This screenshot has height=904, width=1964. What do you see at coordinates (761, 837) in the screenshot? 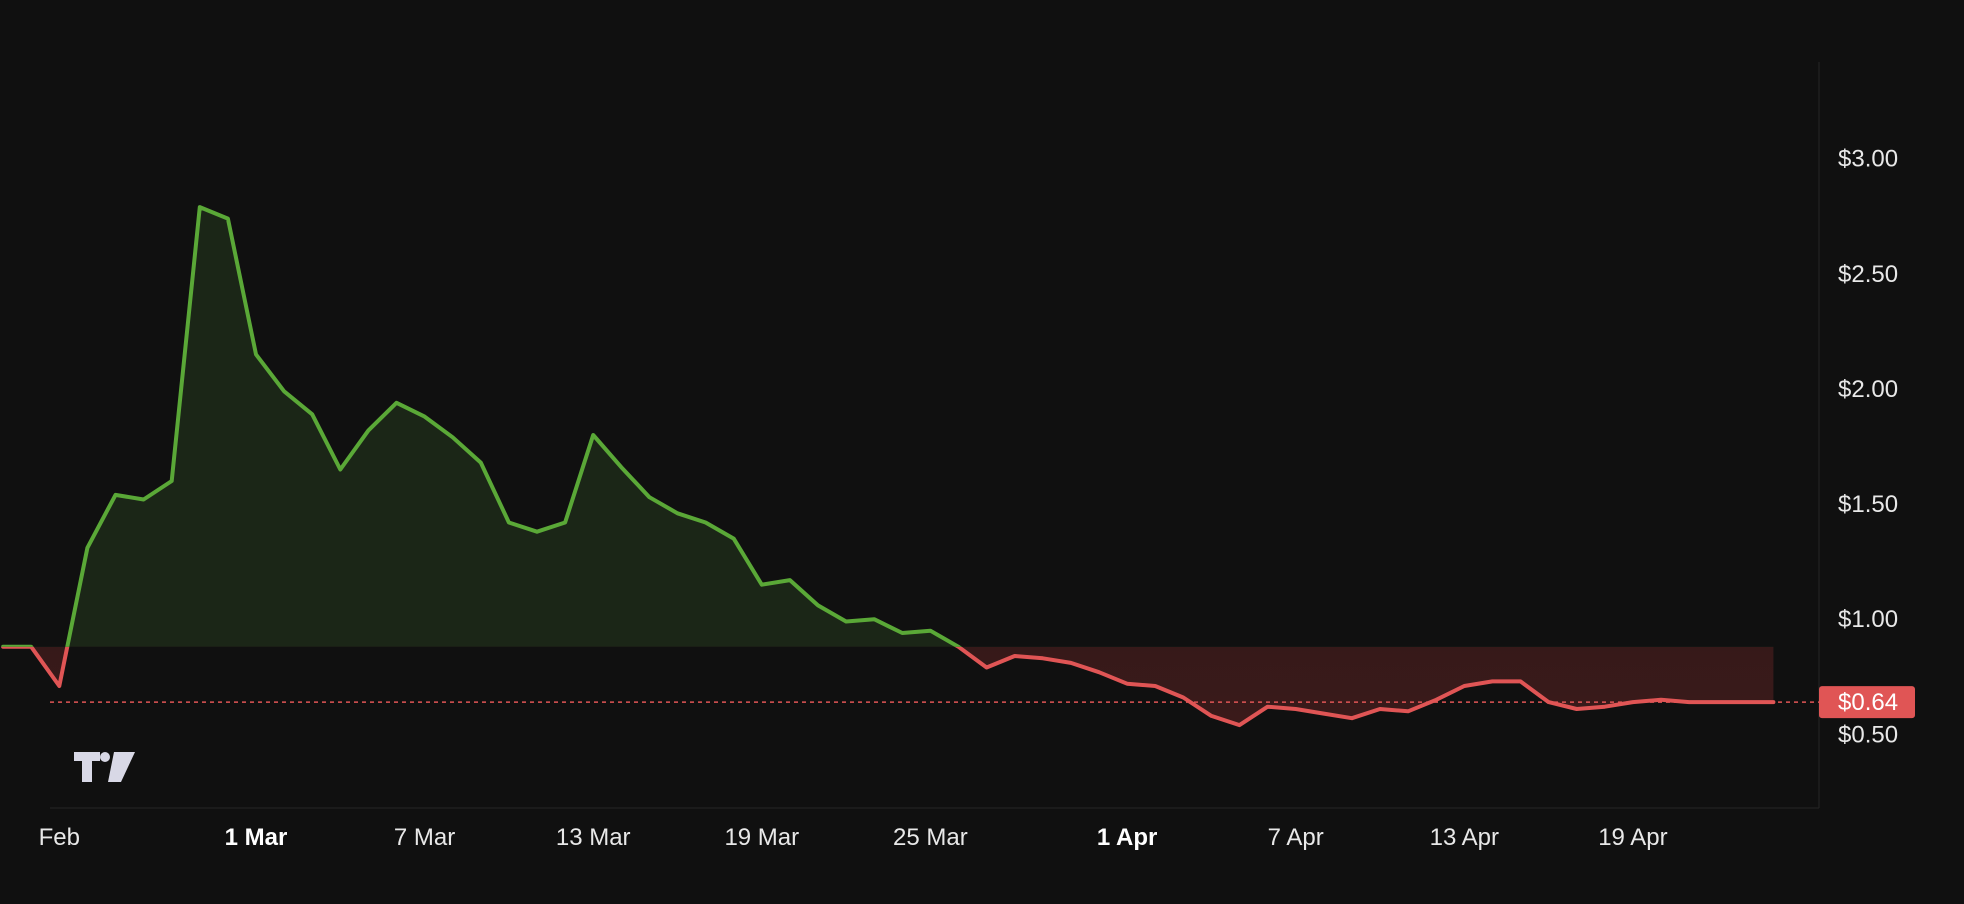
I see `x-tick-label: 19 Mar` at bounding box center [761, 837].